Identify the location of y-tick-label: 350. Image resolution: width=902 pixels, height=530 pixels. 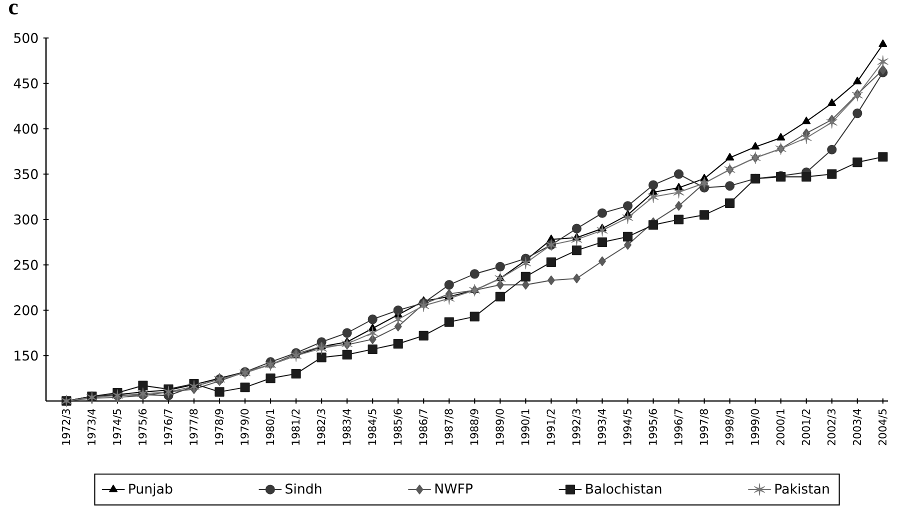
(26, 174).